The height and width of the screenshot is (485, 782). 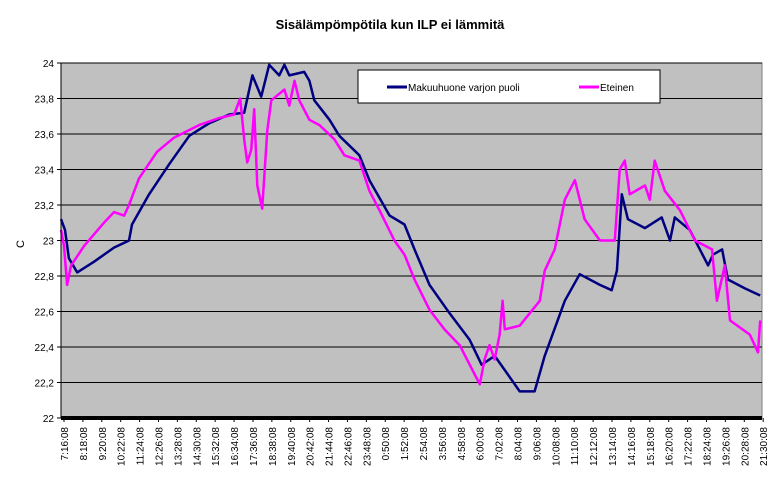 I want to click on y-tick-label: 22,6, so click(x=45, y=313).